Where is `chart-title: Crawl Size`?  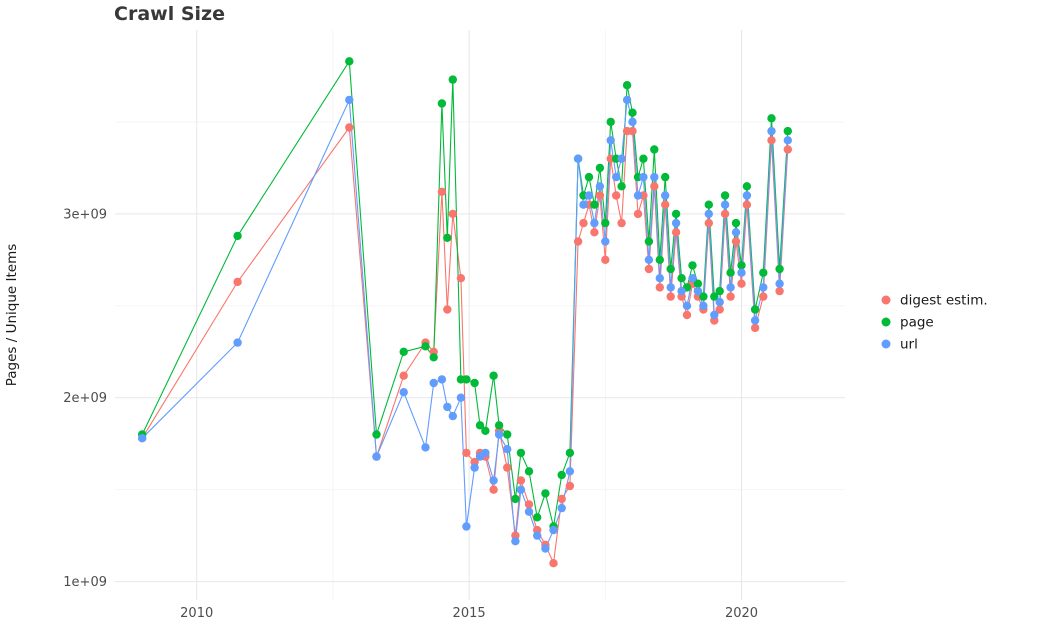 chart-title: Crawl Size is located at coordinates (169, 14).